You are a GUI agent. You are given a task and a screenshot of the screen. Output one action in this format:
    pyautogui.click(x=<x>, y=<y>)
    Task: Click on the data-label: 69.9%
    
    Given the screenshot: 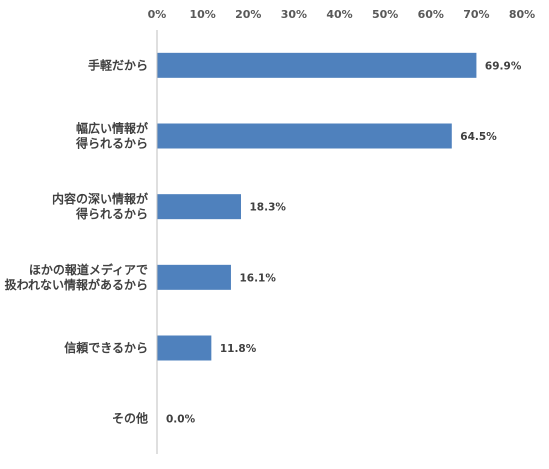 What is the action you would take?
    pyautogui.click(x=503, y=66)
    